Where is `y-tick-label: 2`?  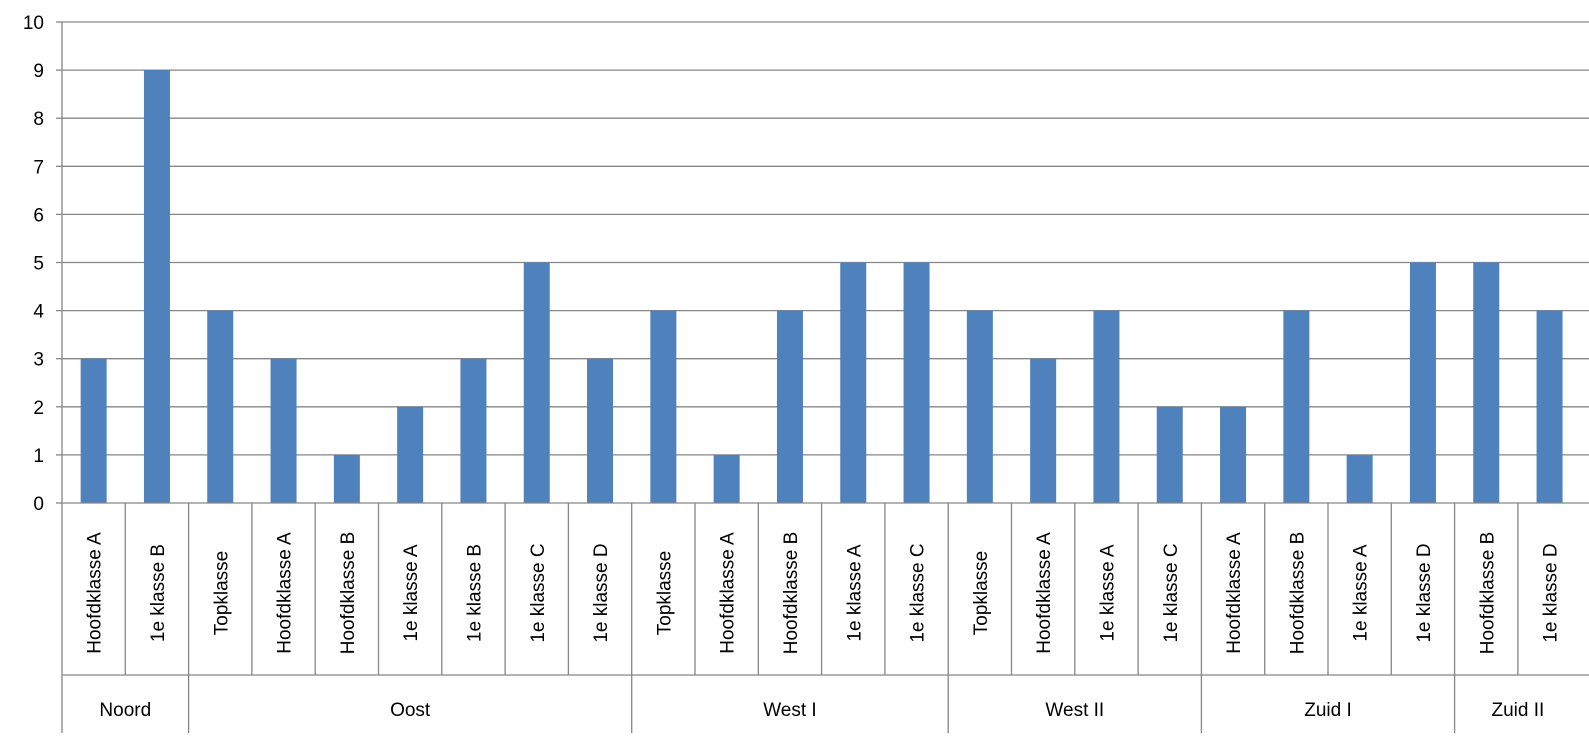
y-tick-label: 2 is located at coordinates (38, 408).